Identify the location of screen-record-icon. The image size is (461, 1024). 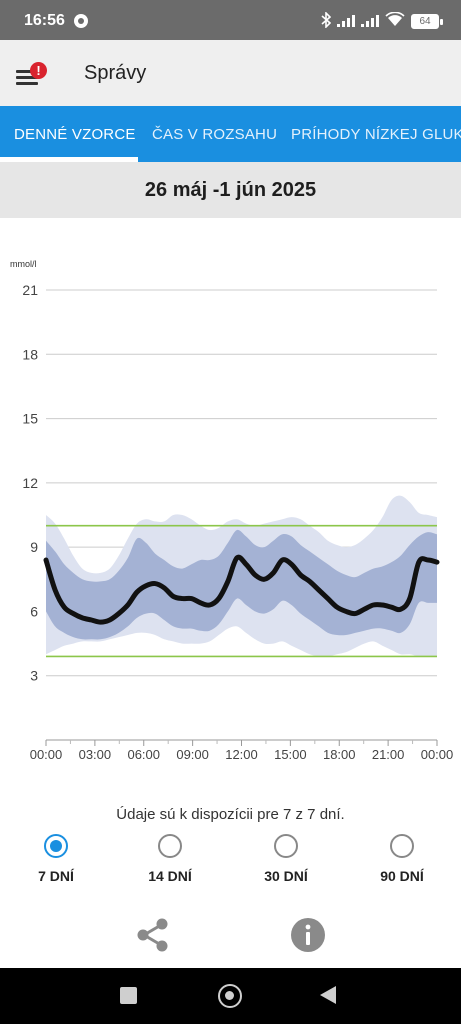
(81, 21).